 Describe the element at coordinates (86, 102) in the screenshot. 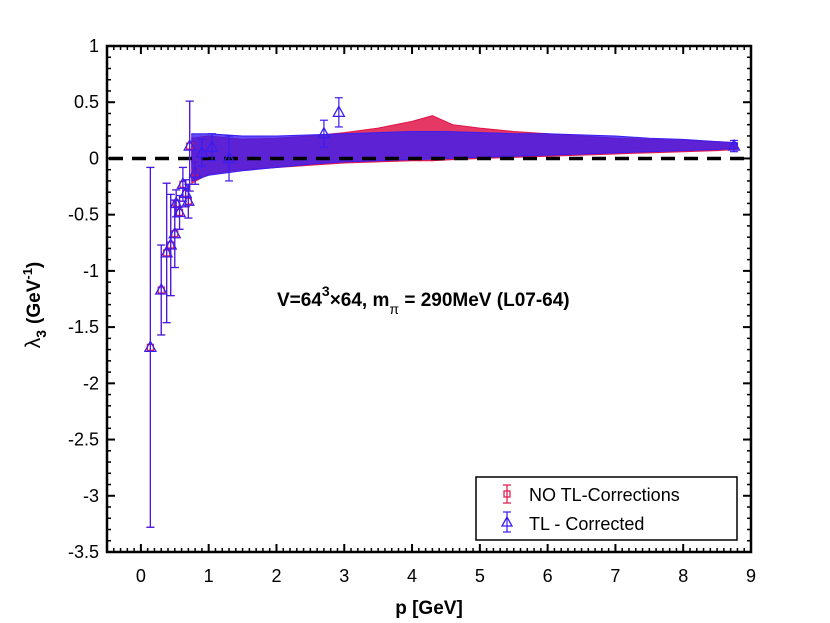

I see `y-tick-label: 0.5` at that location.